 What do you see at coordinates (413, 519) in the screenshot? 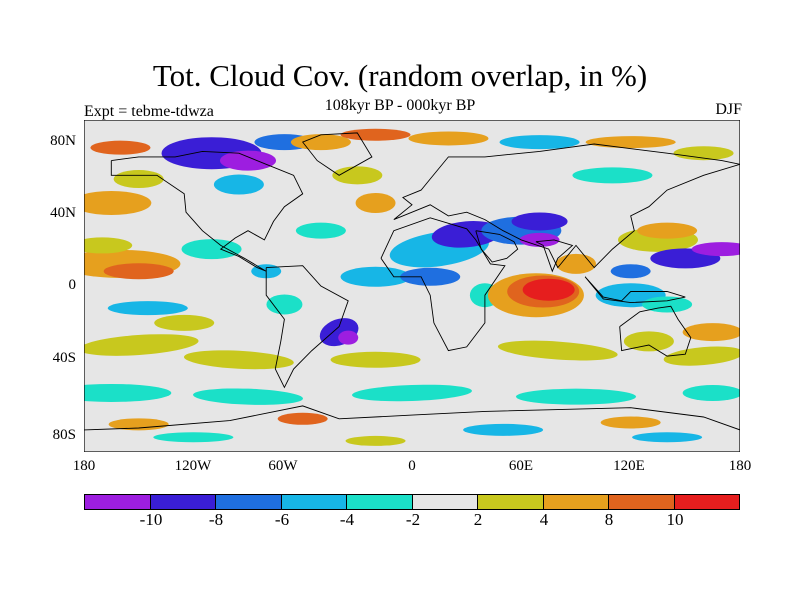
I see `colorbar-label: -2` at bounding box center [413, 519].